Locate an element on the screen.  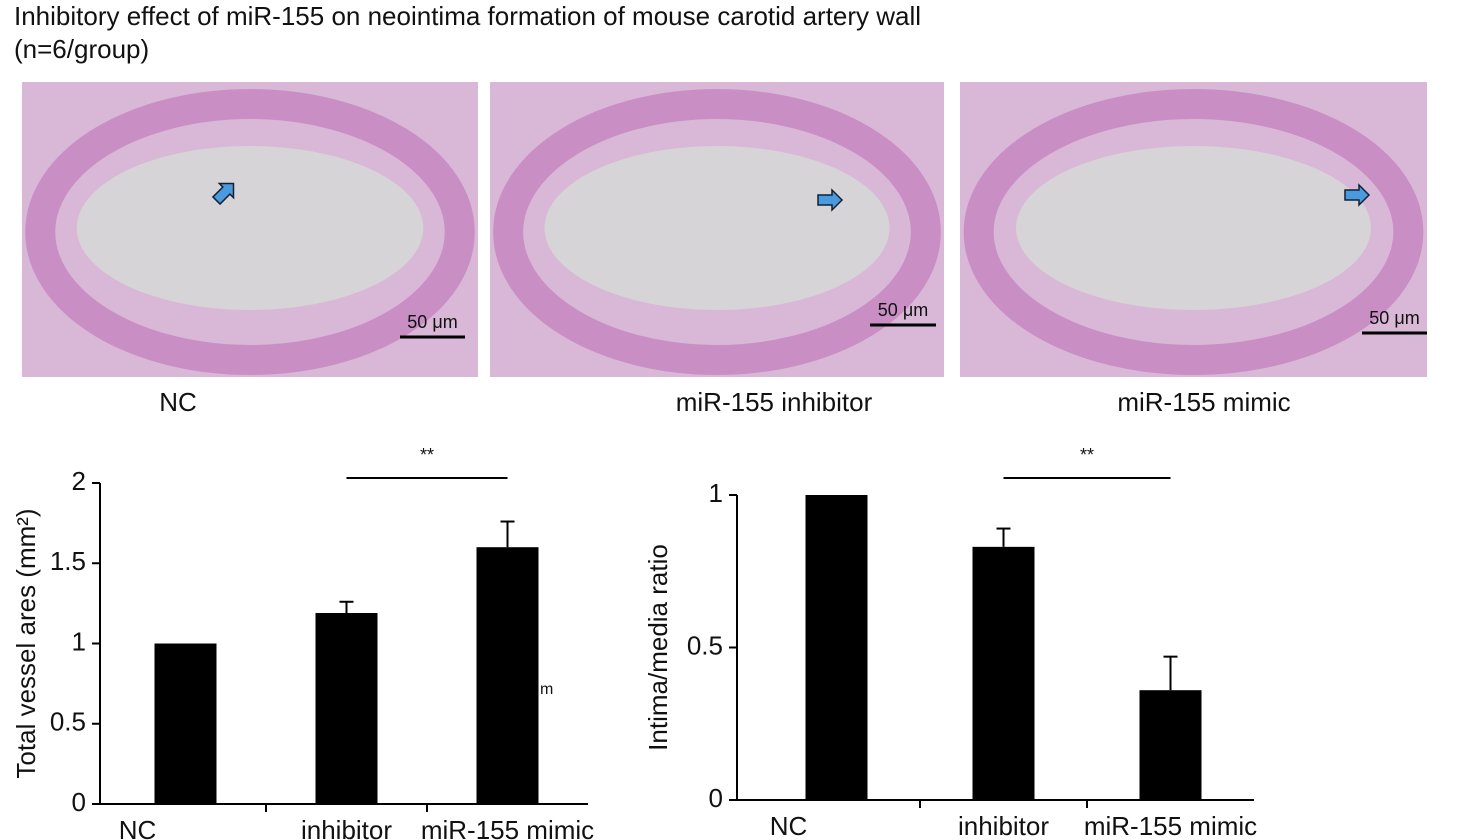
panel-label: NC is located at coordinates (178, 402).